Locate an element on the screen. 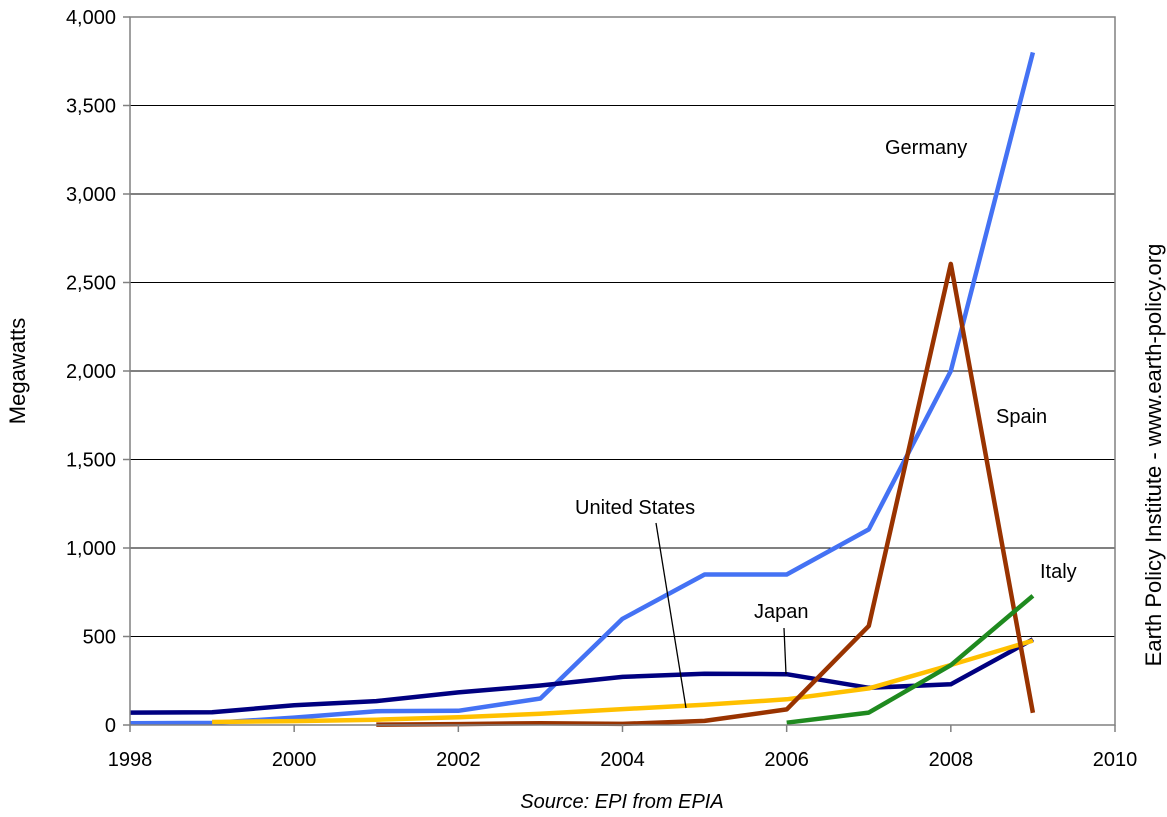  series-label-spain: Spain is located at coordinates (1021, 417).